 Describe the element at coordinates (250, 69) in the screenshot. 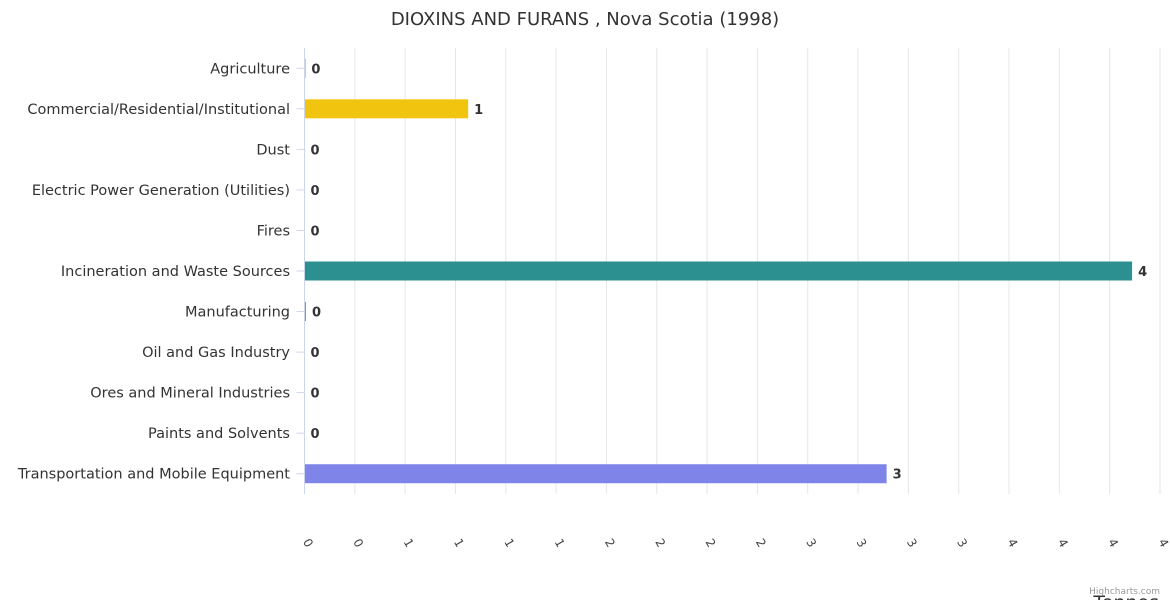

I see `category-label: Agriculture` at that location.